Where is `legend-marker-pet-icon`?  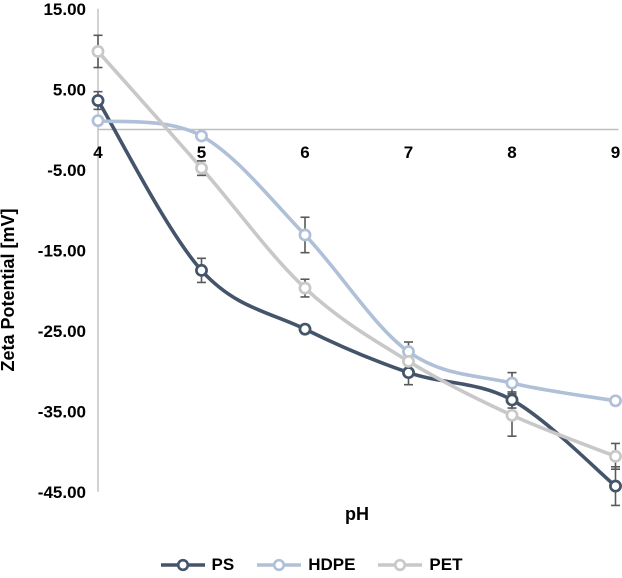 legend-marker-pet-icon is located at coordinates (400, 564).